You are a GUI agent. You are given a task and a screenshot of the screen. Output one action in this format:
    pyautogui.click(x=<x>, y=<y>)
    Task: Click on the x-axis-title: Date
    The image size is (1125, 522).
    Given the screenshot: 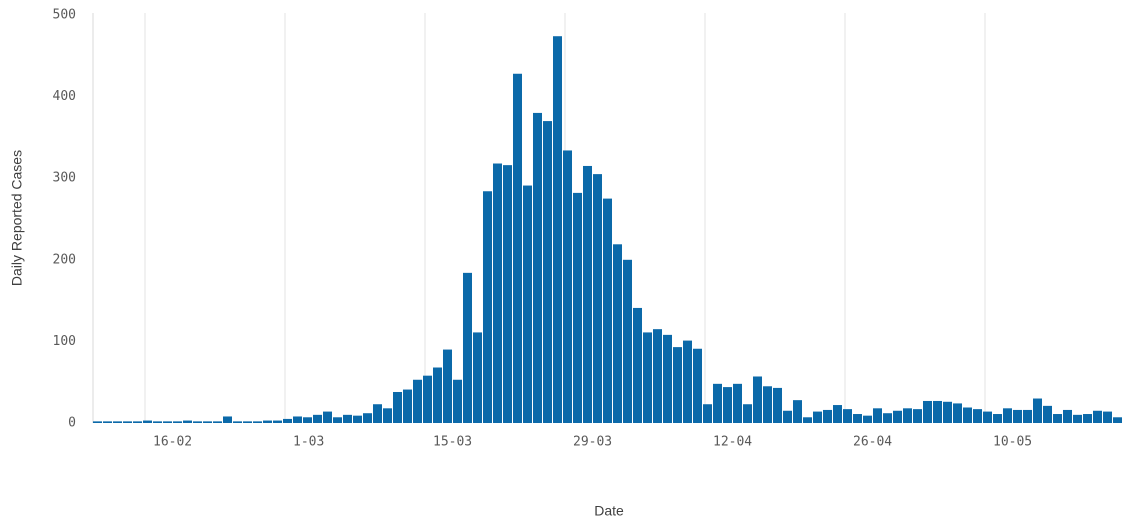 What is the action you would take?
    pyautogui.click(x=609, y=511)
    